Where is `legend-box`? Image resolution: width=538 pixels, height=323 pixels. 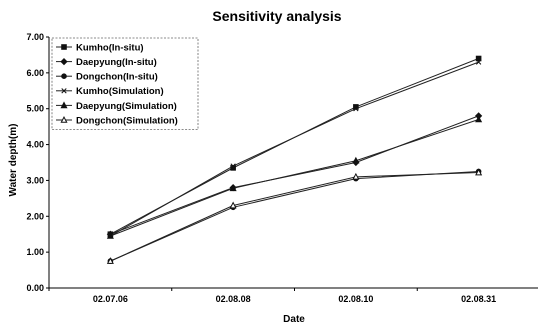
legend-box is located at coordinates (125, 83).